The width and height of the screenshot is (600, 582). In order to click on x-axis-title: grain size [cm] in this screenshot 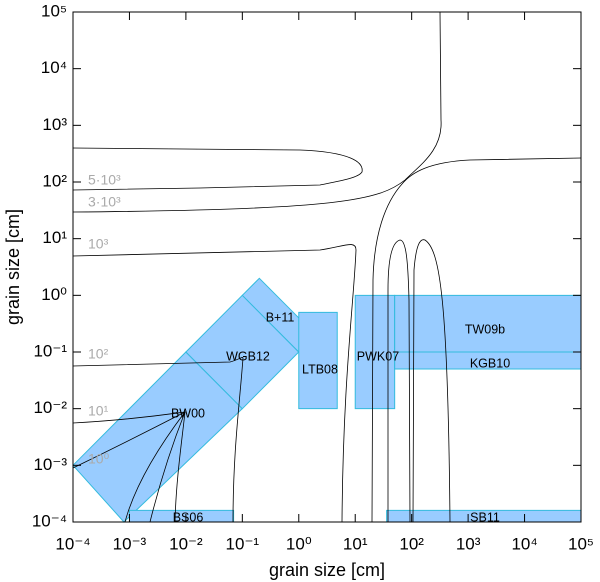, I will do `click(327, 570)`.